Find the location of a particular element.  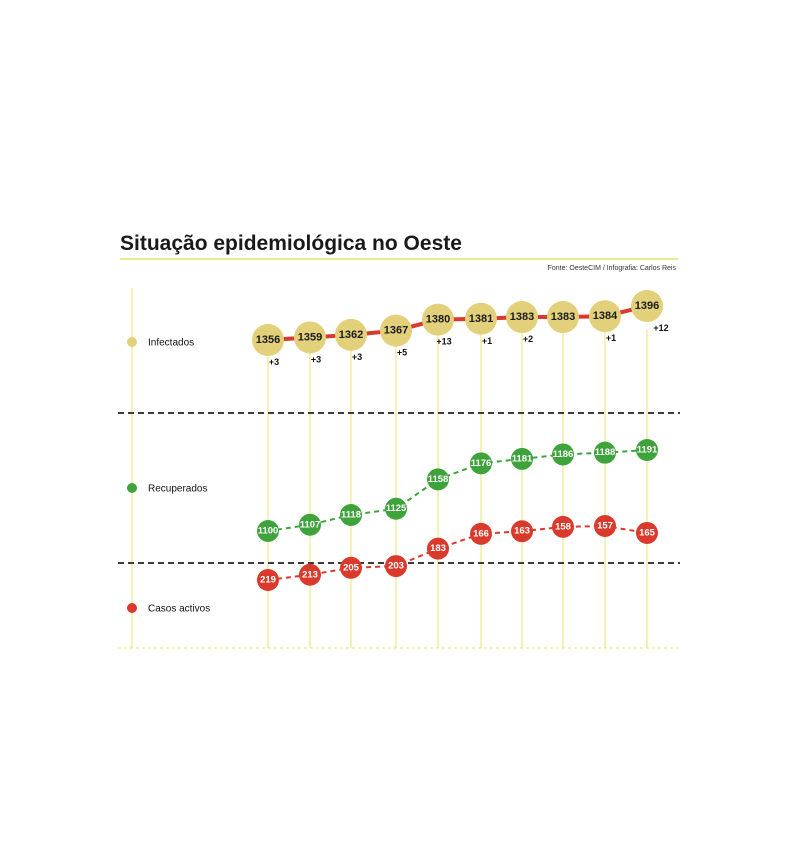

value-label-infectados: 1359 is located at coordinates (310, 337).